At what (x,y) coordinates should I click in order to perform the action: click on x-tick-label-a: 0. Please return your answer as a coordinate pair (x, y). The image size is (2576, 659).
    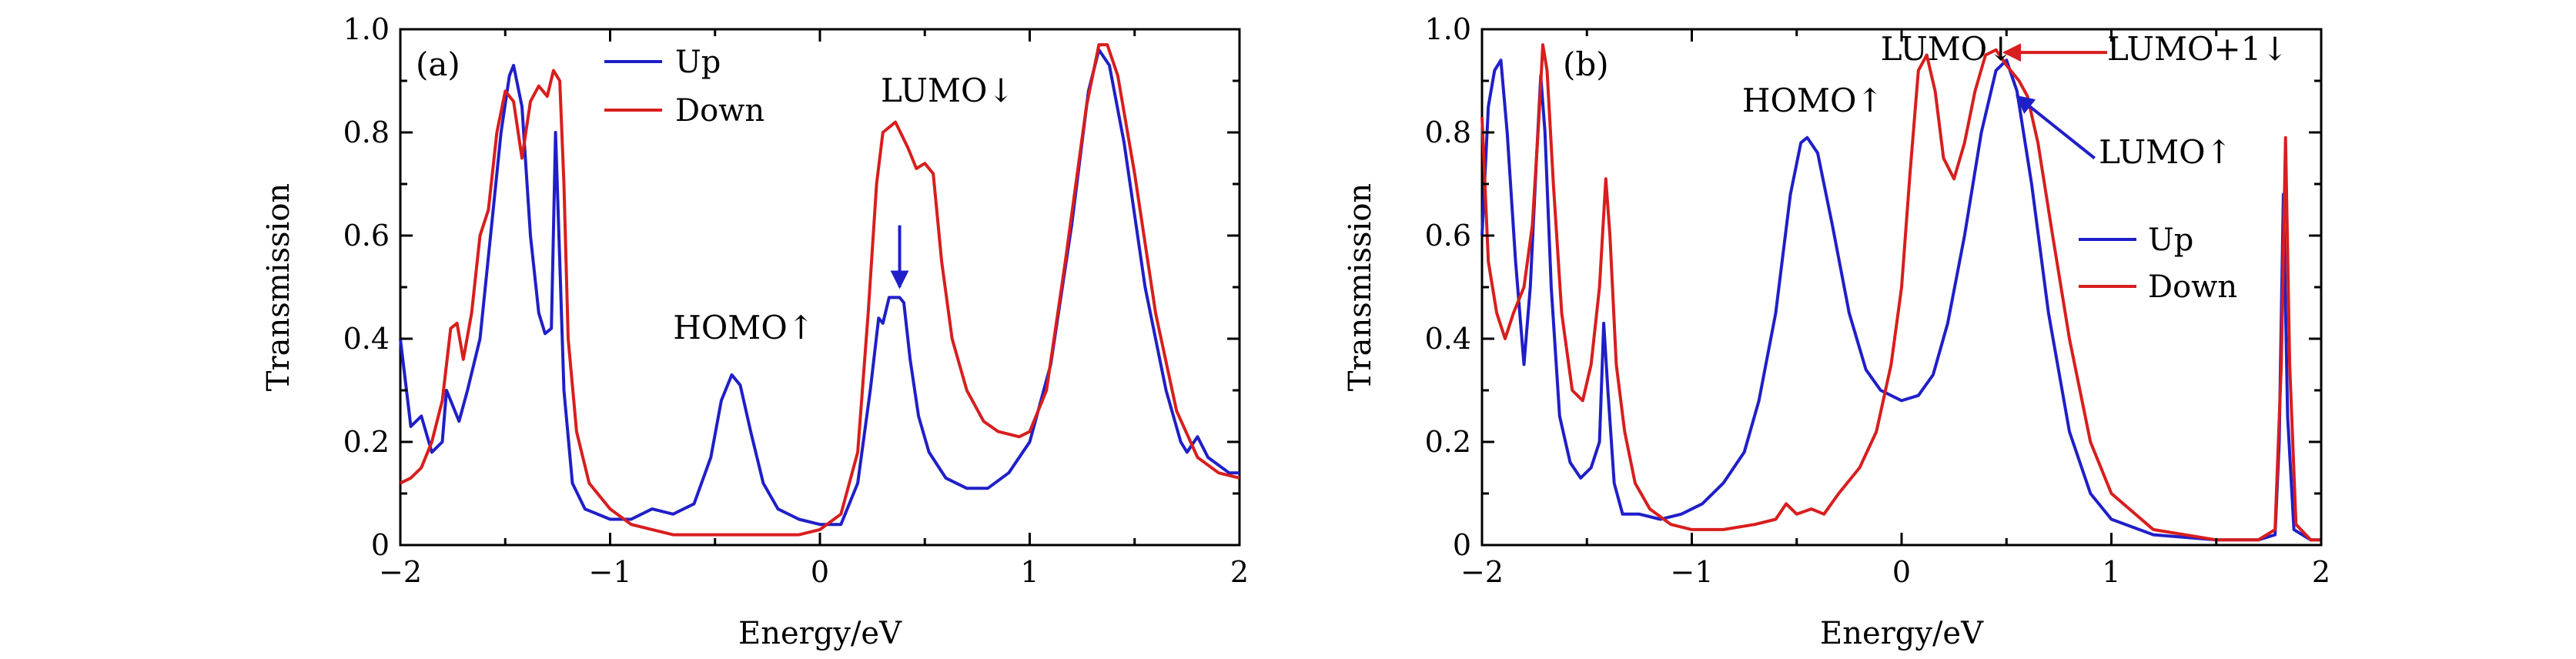
    Looking at the image, I should click on (820, 572).